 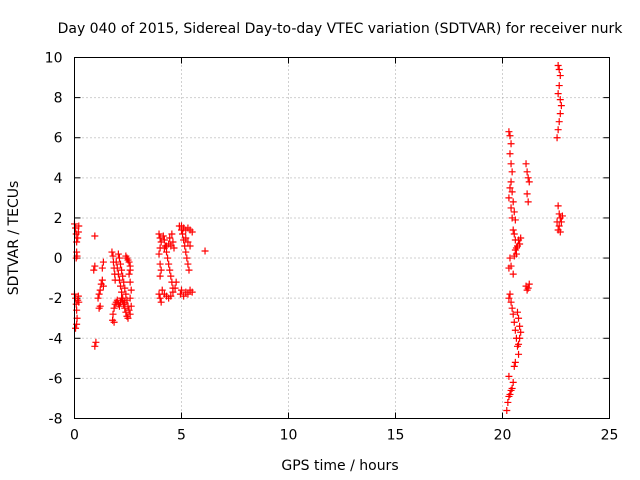 What do you see at coordinates (58, 139) in the screenshot?
I see `y-tick-label: 6` at bounding box center [58, 139].